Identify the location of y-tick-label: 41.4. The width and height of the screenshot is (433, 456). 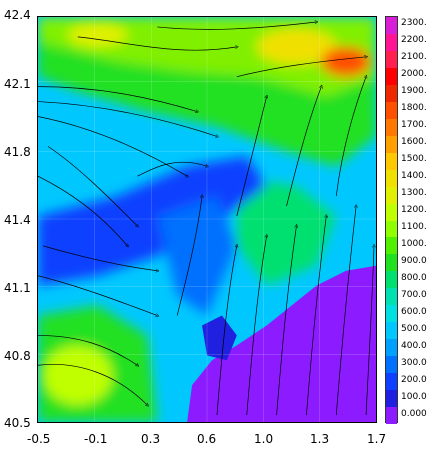
(17, 220).